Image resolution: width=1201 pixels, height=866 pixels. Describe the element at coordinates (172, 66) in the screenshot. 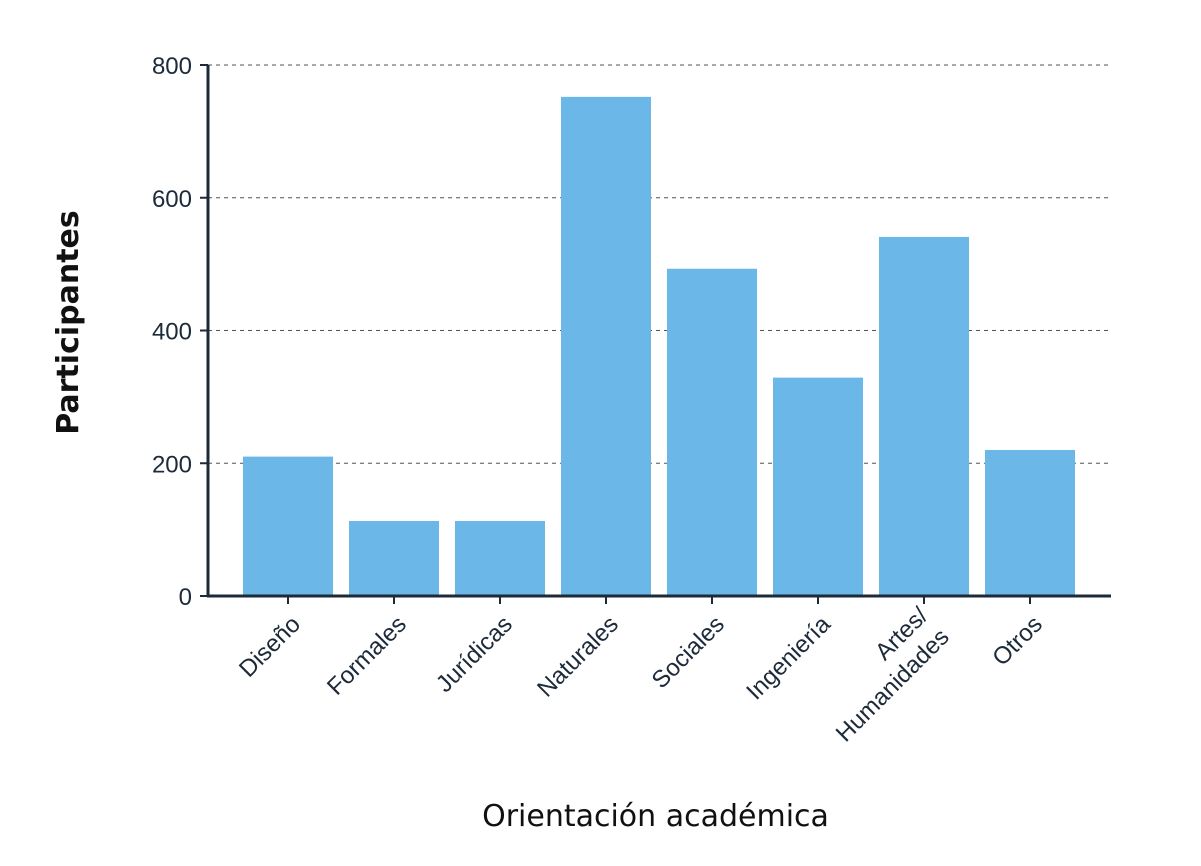

I see `y-tick-label: 800` at that location.